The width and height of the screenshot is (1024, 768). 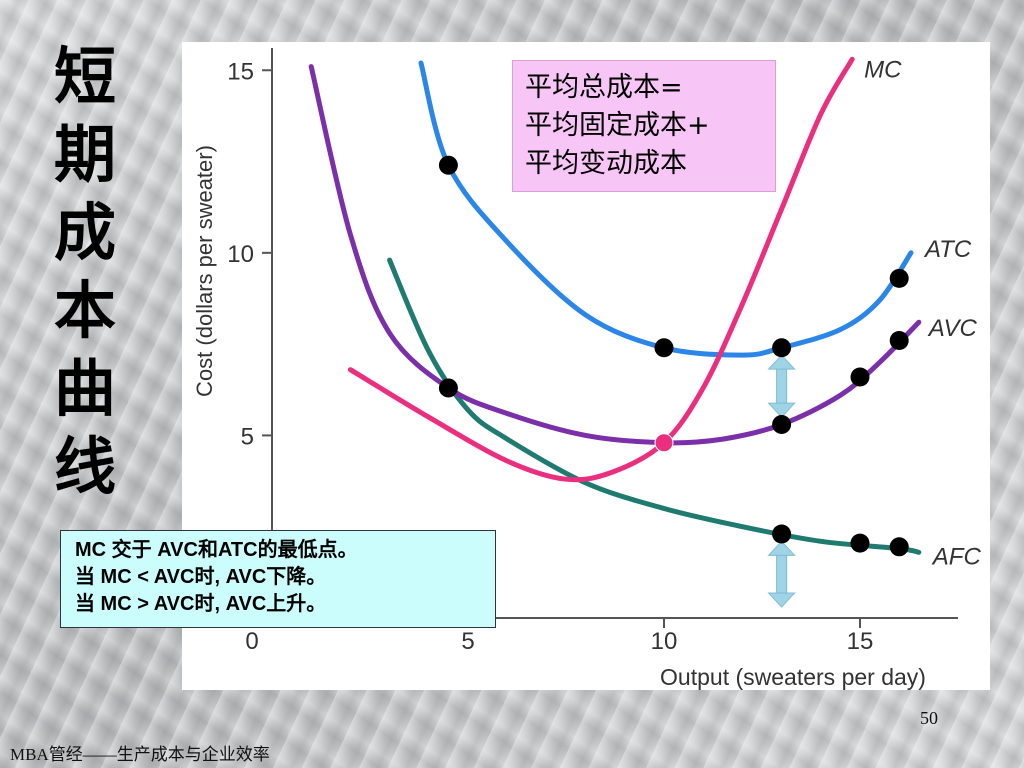 What do you see at coordinates (84, 466) in the screenshot?
I see `title-char-5: 线` at bounding box center [84, 466].